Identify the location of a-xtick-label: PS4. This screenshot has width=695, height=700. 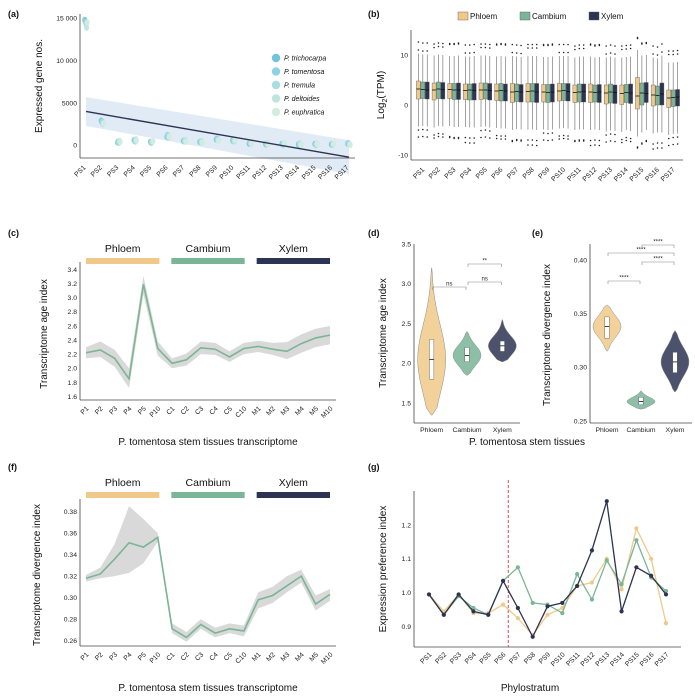
(130, 171).